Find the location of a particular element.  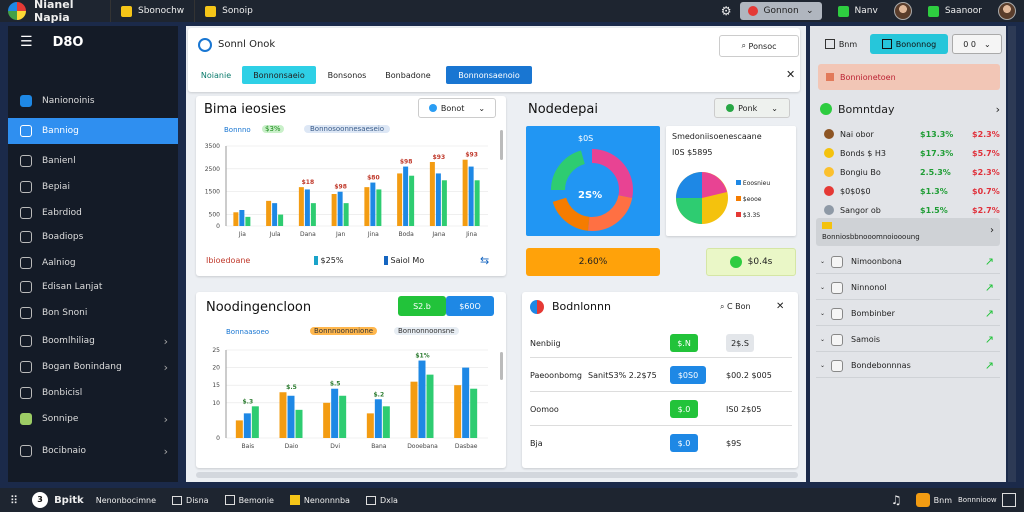

sidebar-item-3: Bepiai is located at coordinates (93, 187).